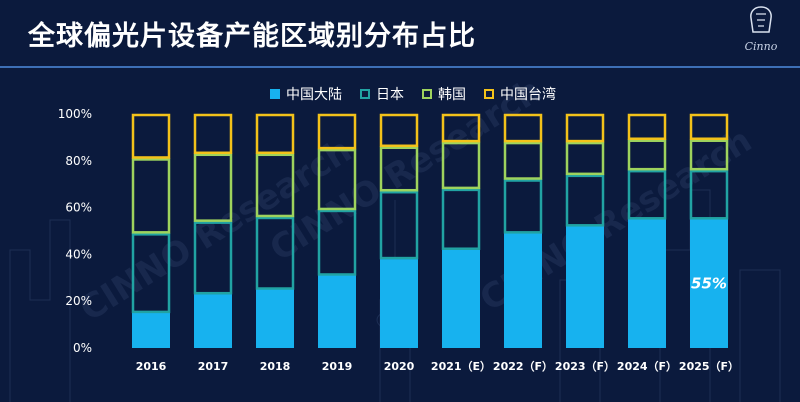 The height and width of the screenshot is (402, 800). I want to click on x-tick-label: 2025（F）, so click(709, 366).